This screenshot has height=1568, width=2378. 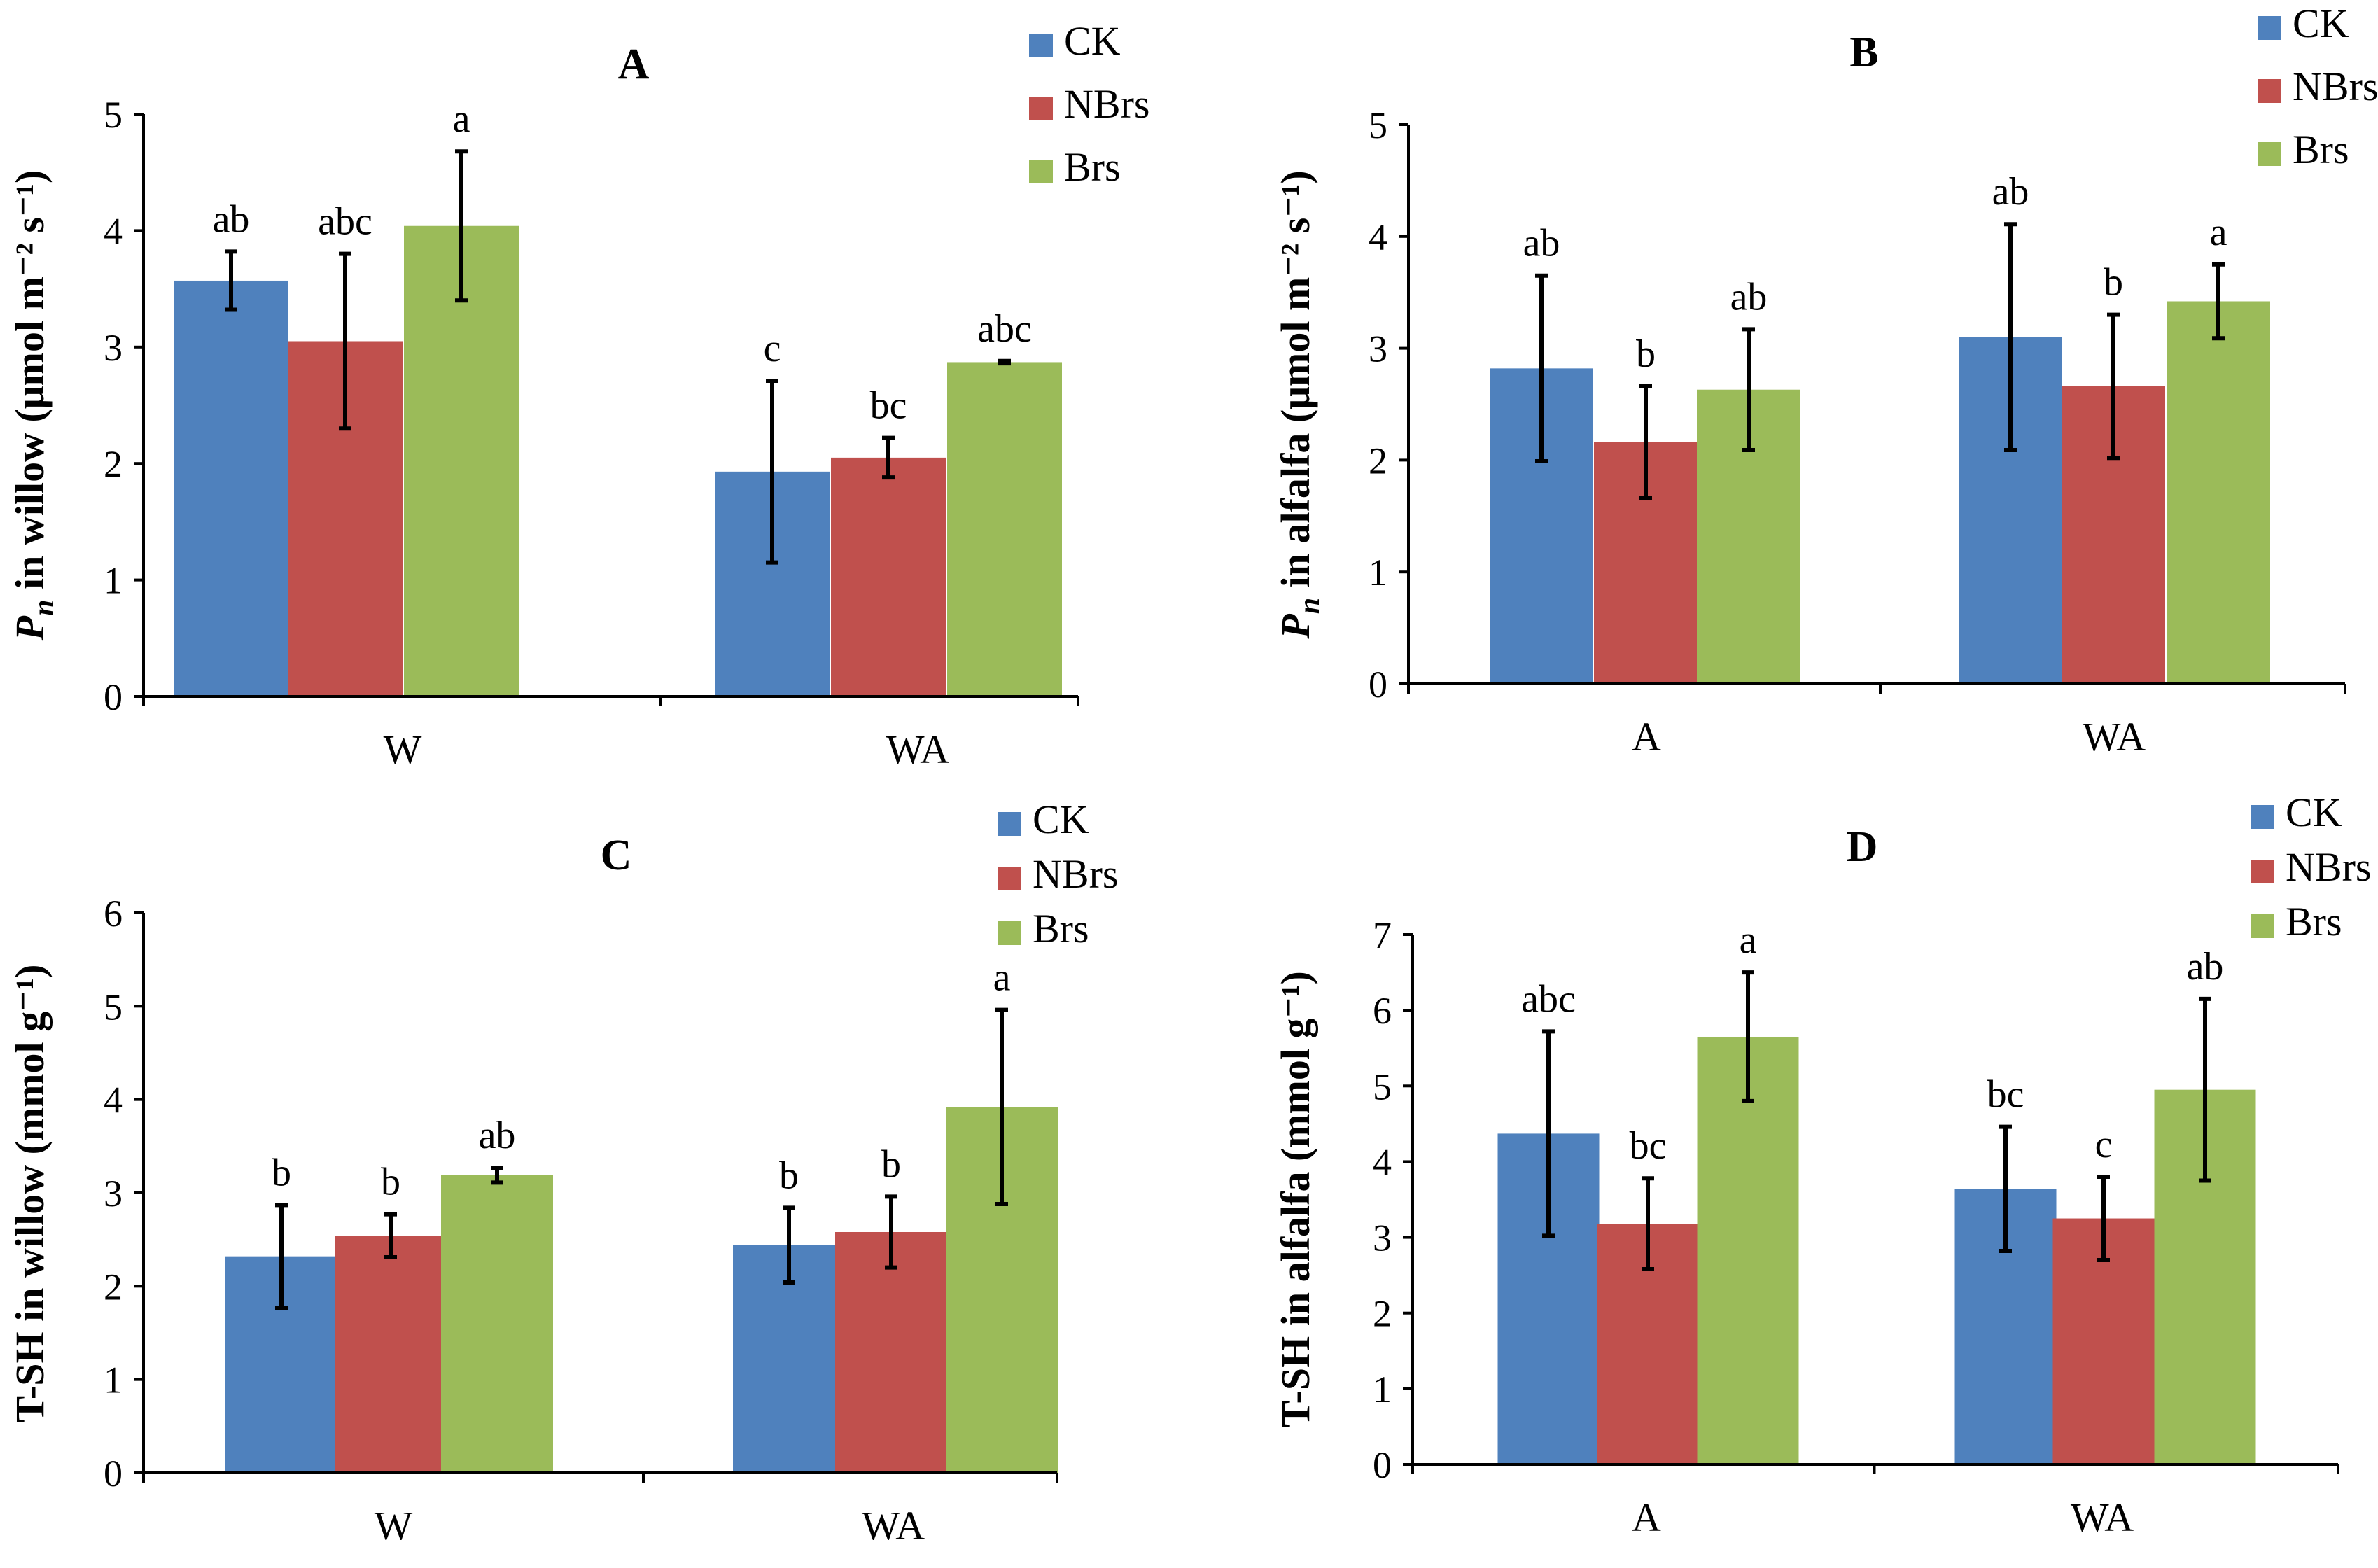 I want to click on y-axis-label-text: in willow (μmol m⁻² s⁻¹), so click(x=30, y=385).